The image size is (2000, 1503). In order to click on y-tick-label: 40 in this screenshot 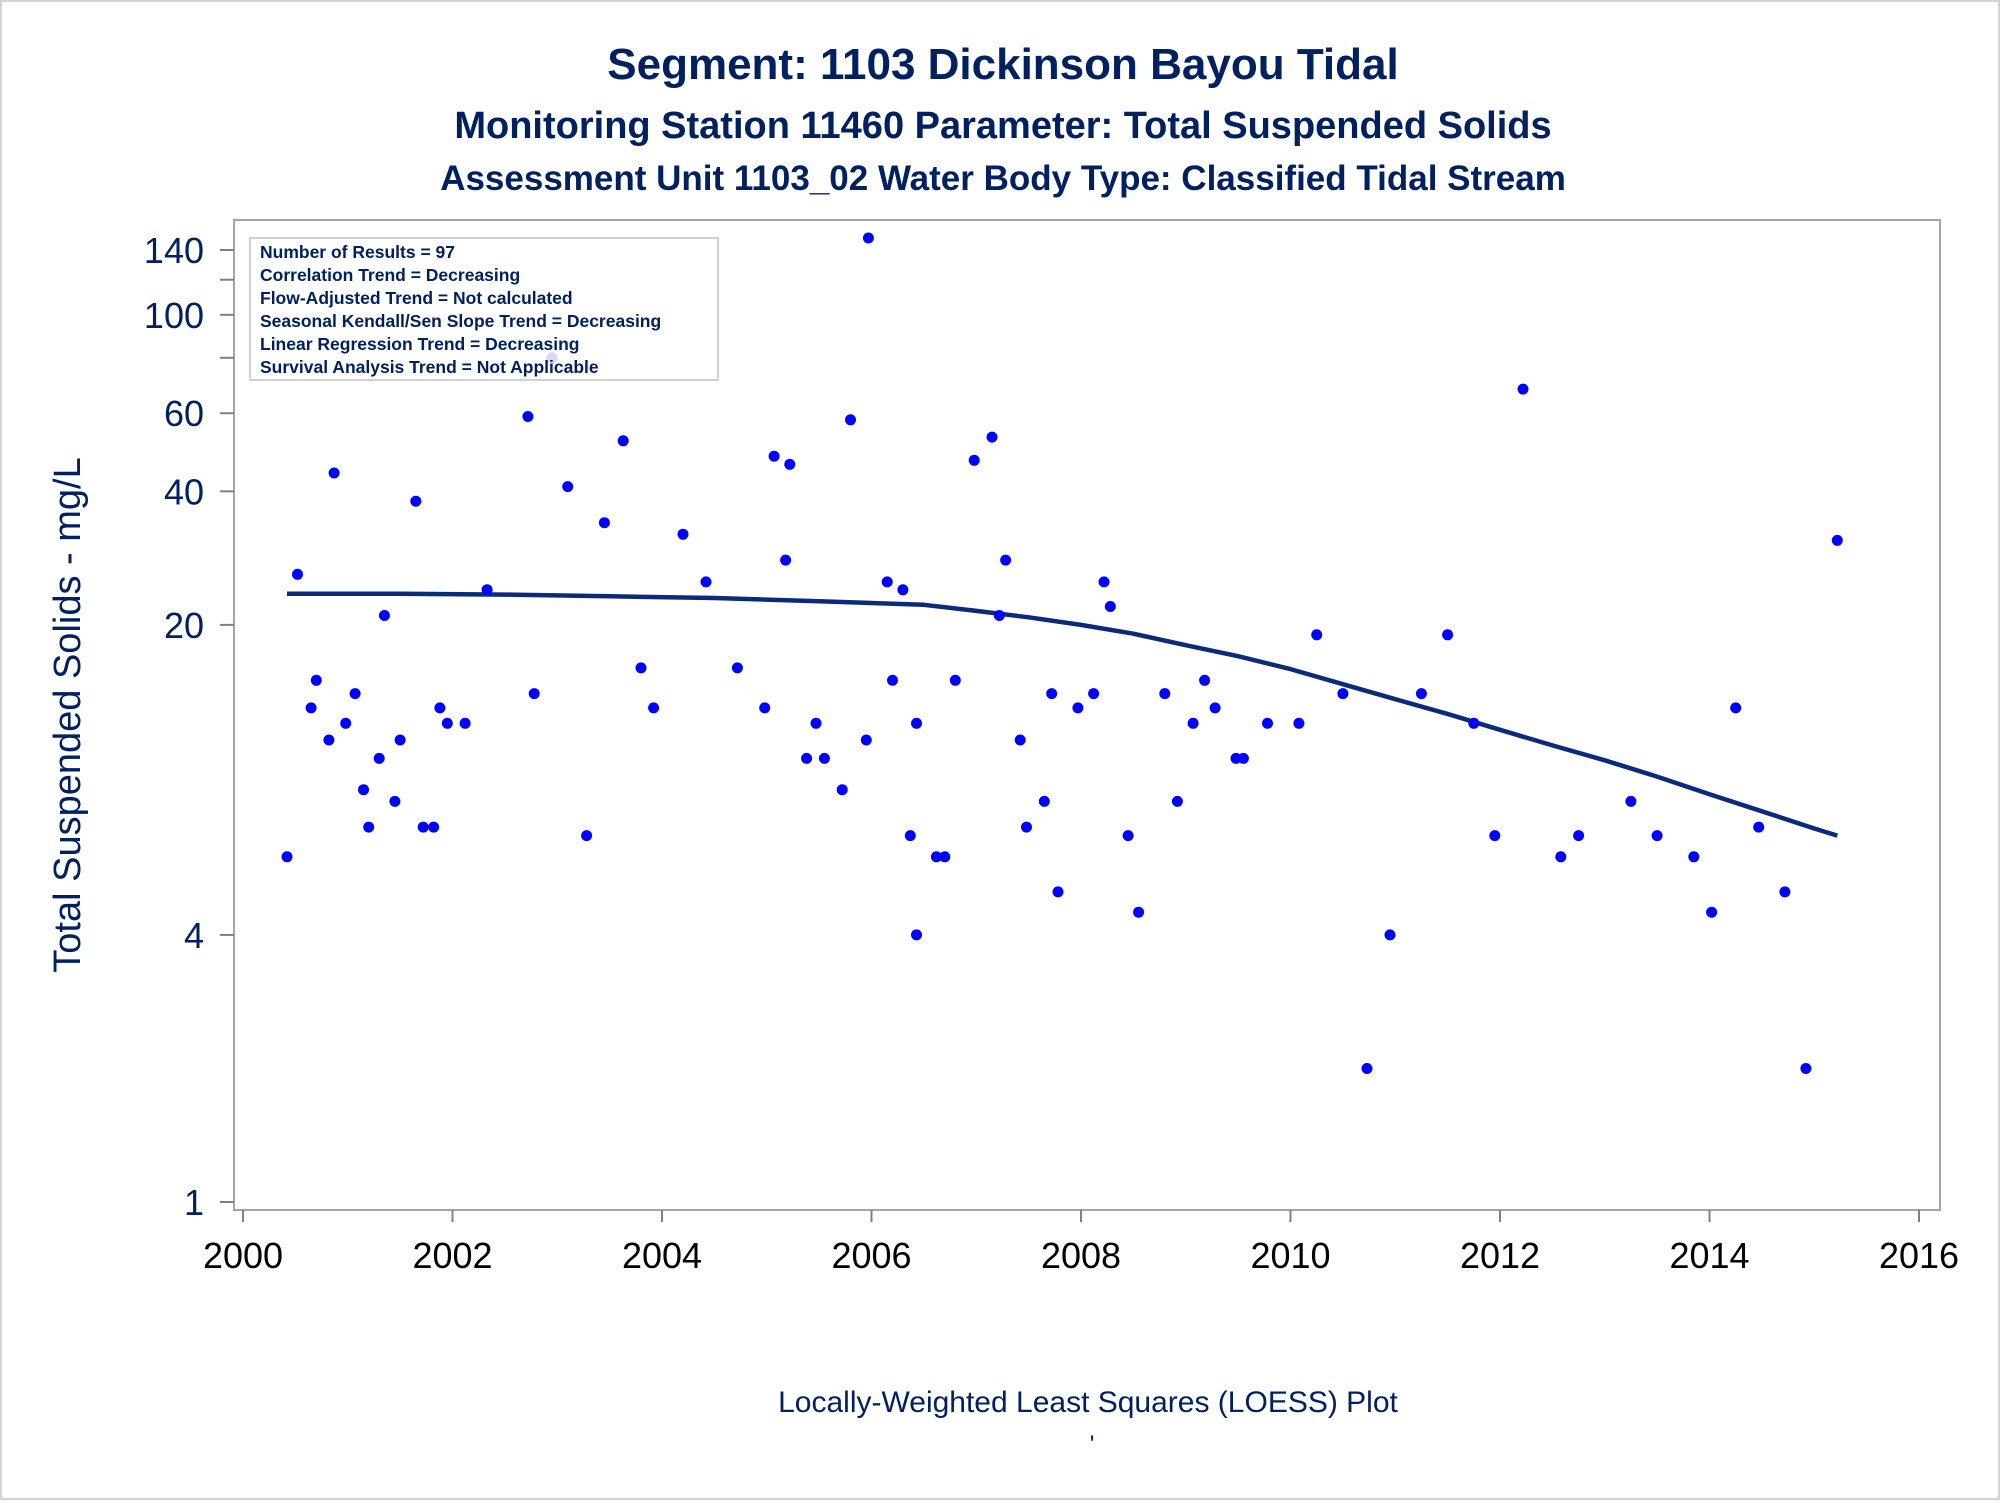, I will do `click(184, 491)`.